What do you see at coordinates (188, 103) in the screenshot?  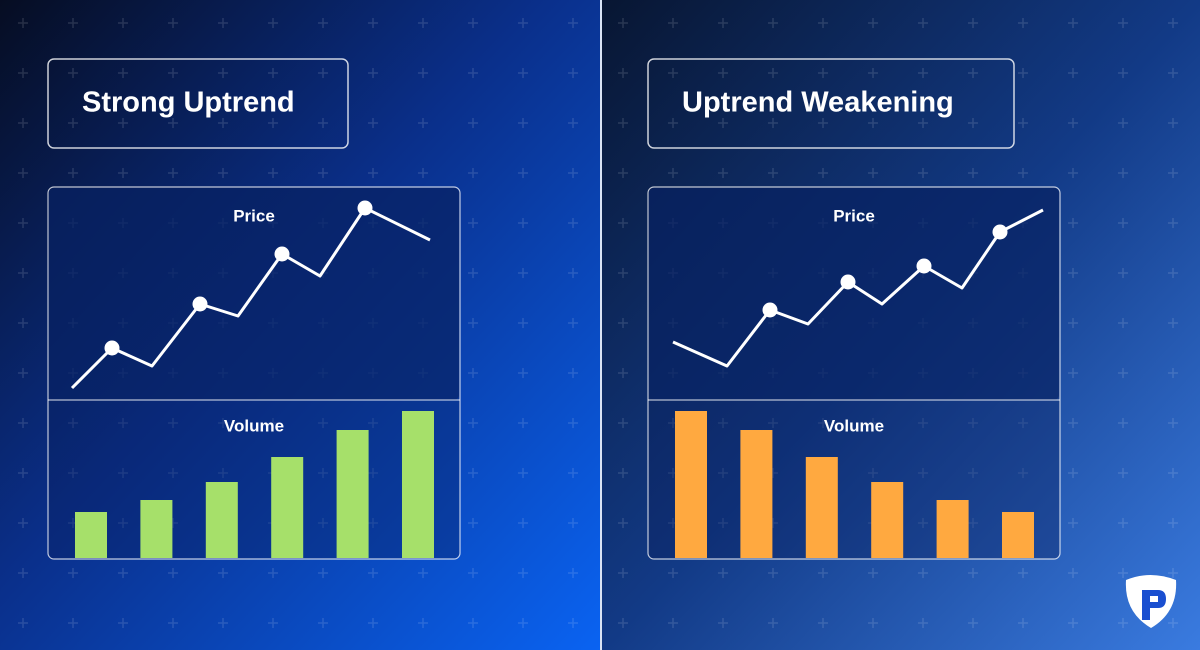 I see `heading: Strong Uptrend` at bounding box center [188, 103].